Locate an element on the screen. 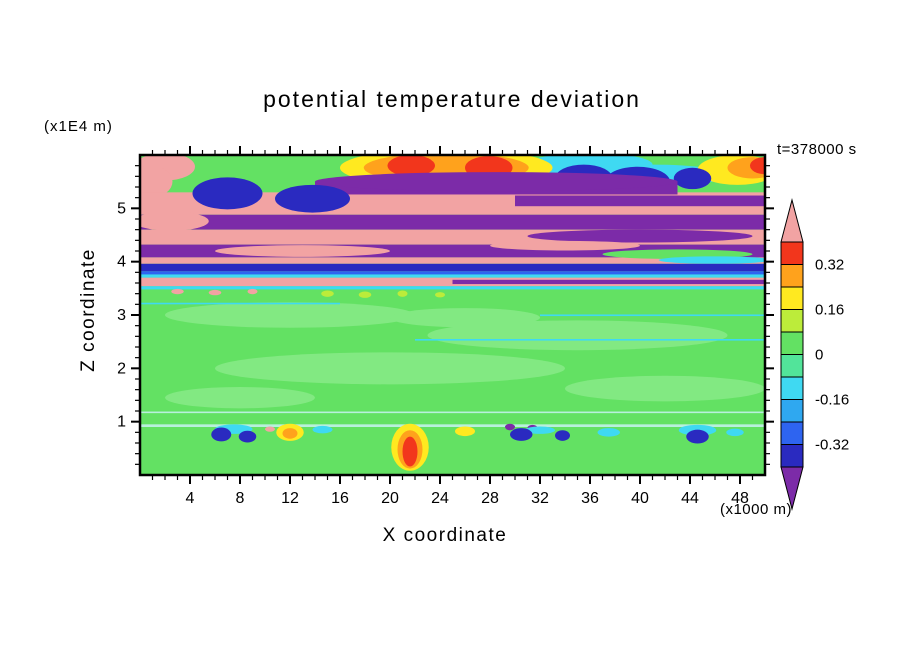 This screenshot has height=654, width=904. svg-text: -0.16 is located at coordinates (832, 400).